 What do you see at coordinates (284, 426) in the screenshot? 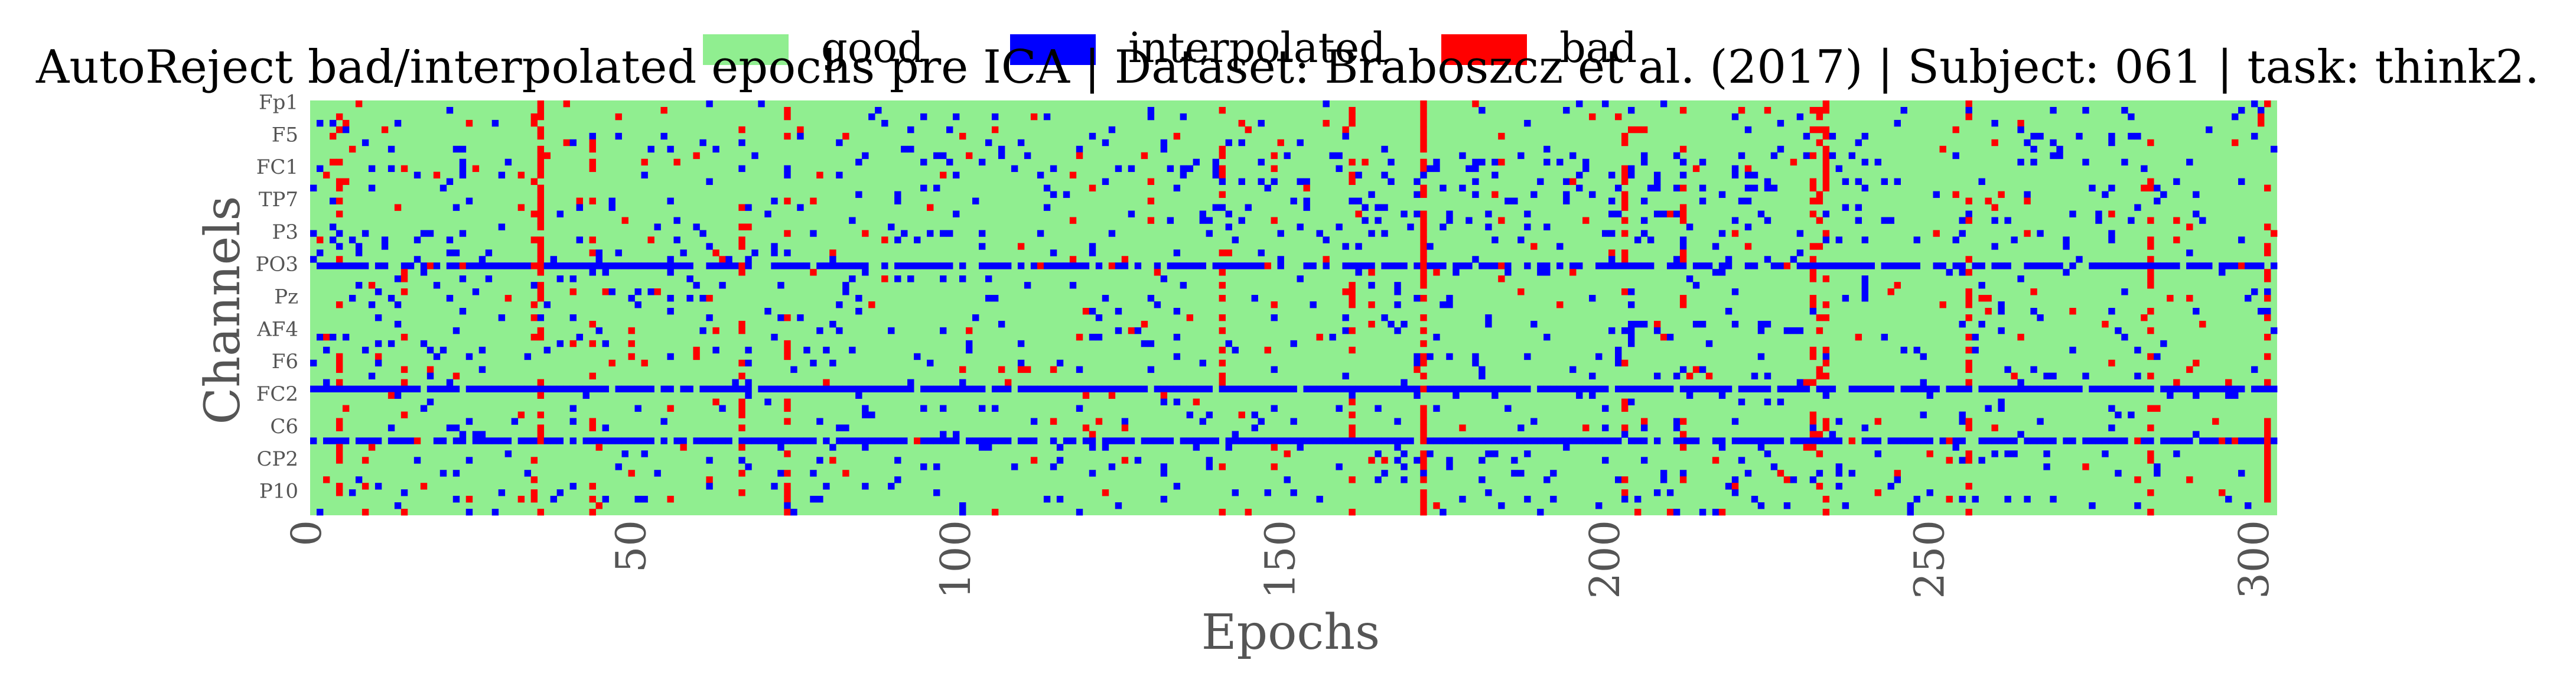
I see `y-tick-label: C6` at bounding box center [284, 426].